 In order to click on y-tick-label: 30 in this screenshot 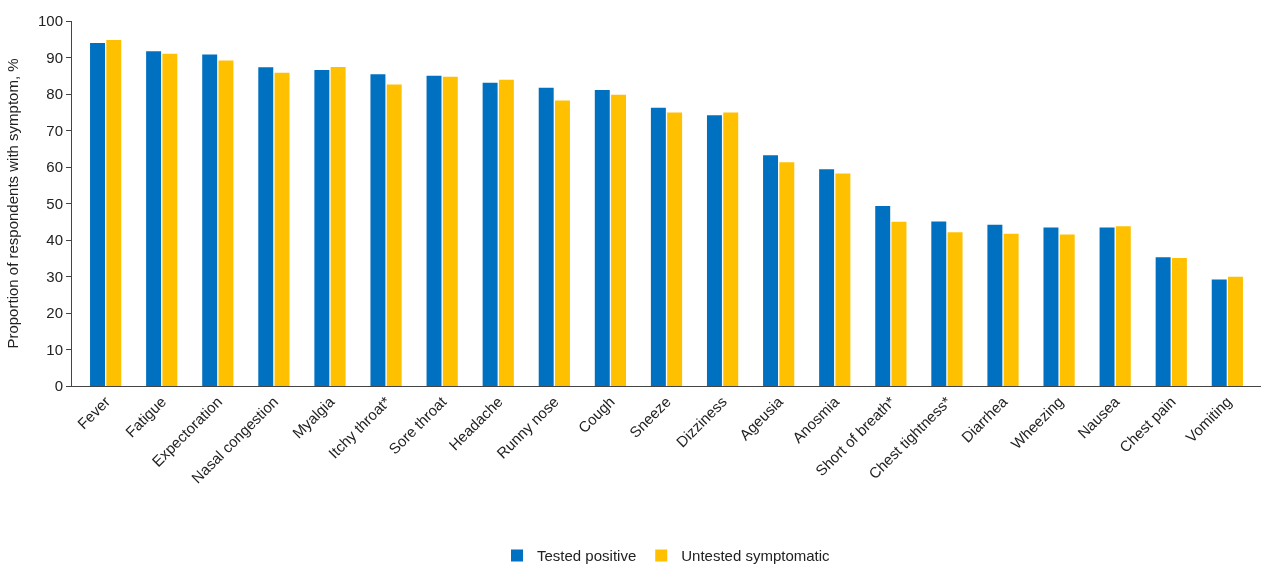, I will do `click(54, 276)`.